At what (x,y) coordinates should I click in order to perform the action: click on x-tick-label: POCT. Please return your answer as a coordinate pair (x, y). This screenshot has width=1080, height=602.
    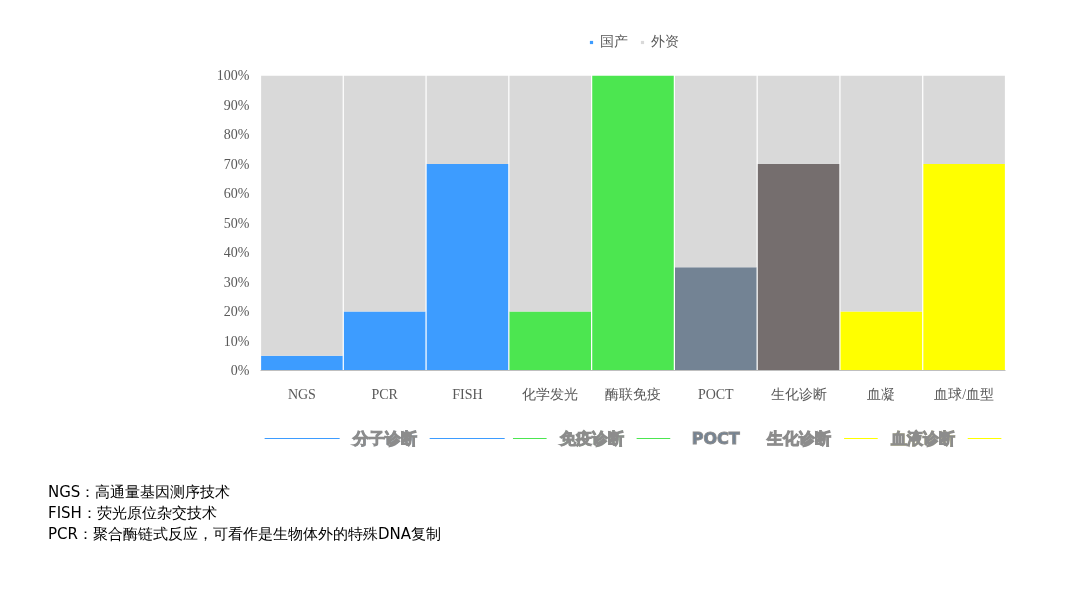
    Looking at the image, I should click on (716, 394).